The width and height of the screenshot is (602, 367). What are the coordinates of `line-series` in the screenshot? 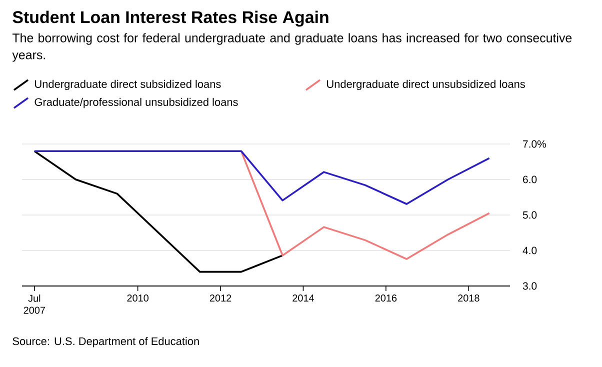 It's located at (365, 205).